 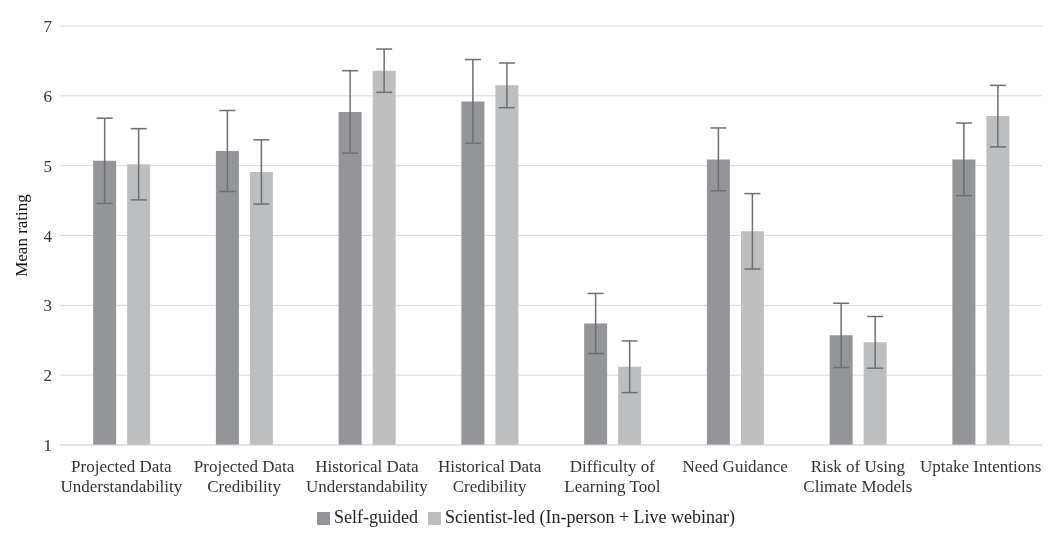 What do you see at coordinates (244, 476) in the screenshot?
I see `x-tick-label: Projected Data Credibility` at bounding box center [244, 476].